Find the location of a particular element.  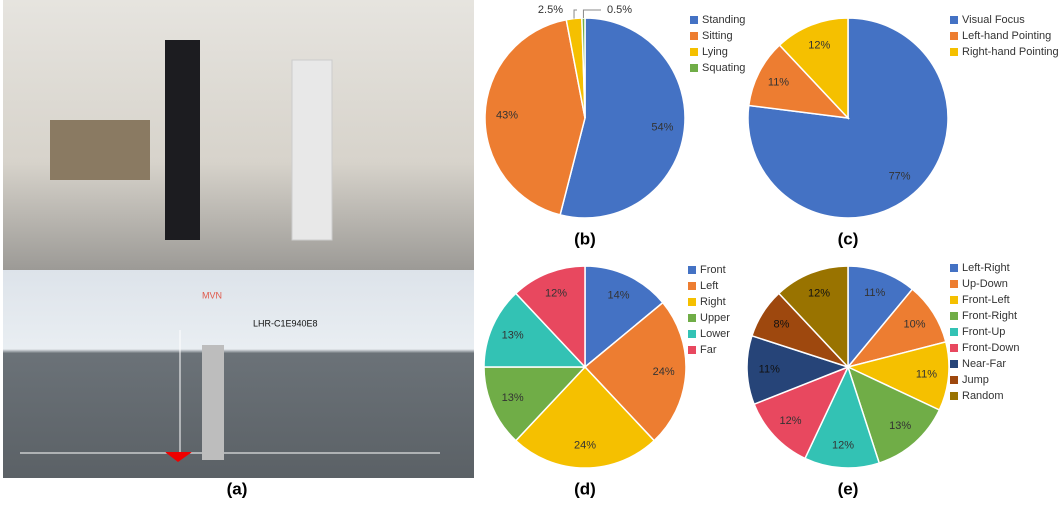

legend-label: Front-Left is located at coordinates (986, 300).